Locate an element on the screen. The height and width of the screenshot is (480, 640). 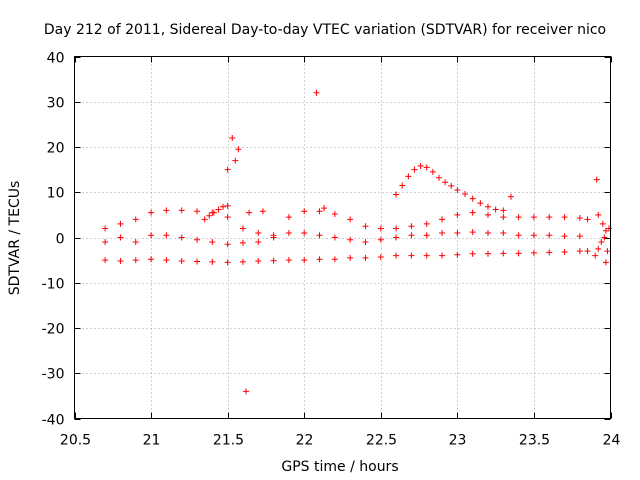
x-tick-label: 24 is located at coordinates (612, 441).